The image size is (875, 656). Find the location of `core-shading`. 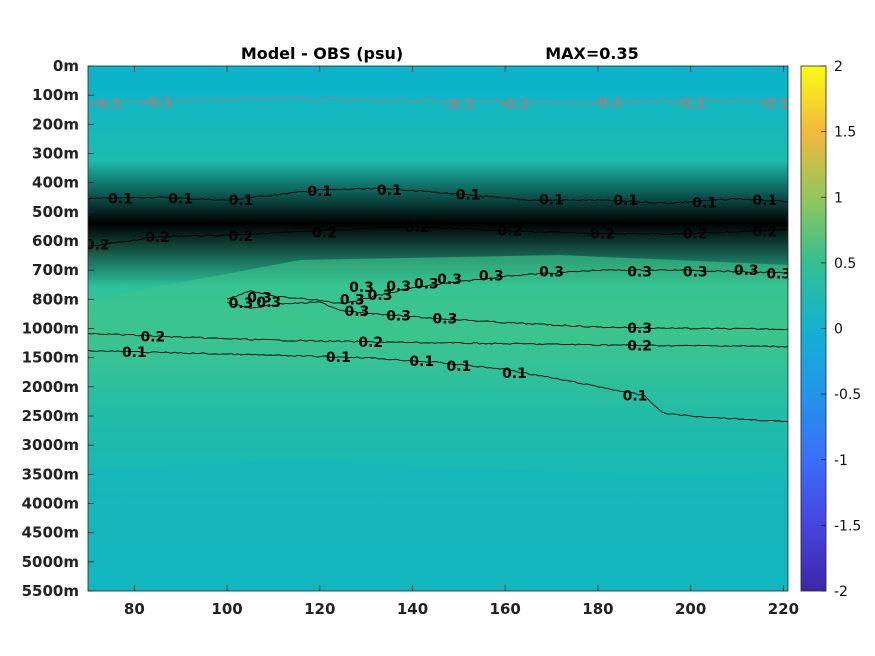

core-shading is located at coordinates (438, 295).